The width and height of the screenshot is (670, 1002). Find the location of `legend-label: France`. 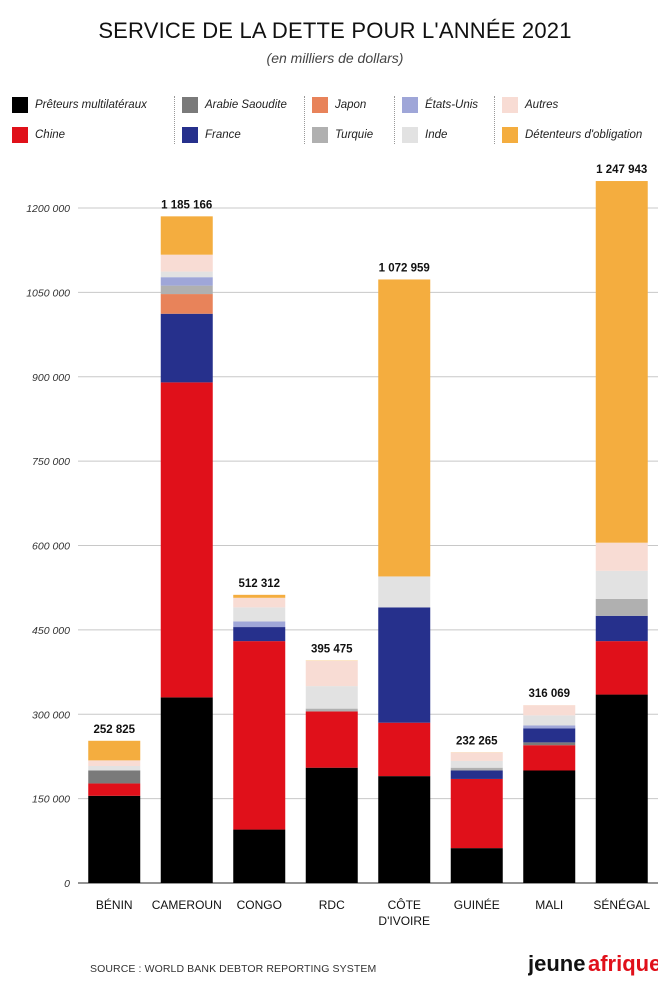

legend-label: France is located at coordinates (223, 135).